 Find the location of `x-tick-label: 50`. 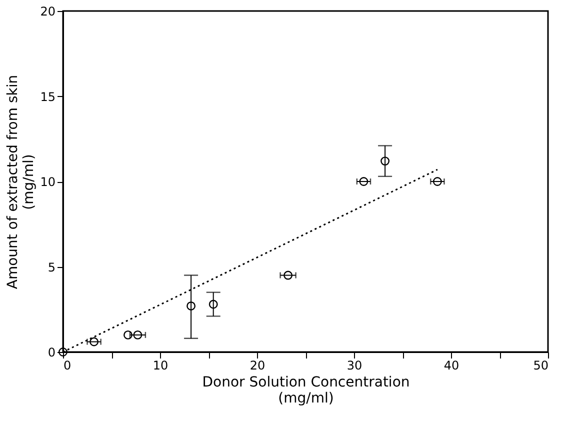

x-tick-label: 50 is located at coordinates (540, 365).